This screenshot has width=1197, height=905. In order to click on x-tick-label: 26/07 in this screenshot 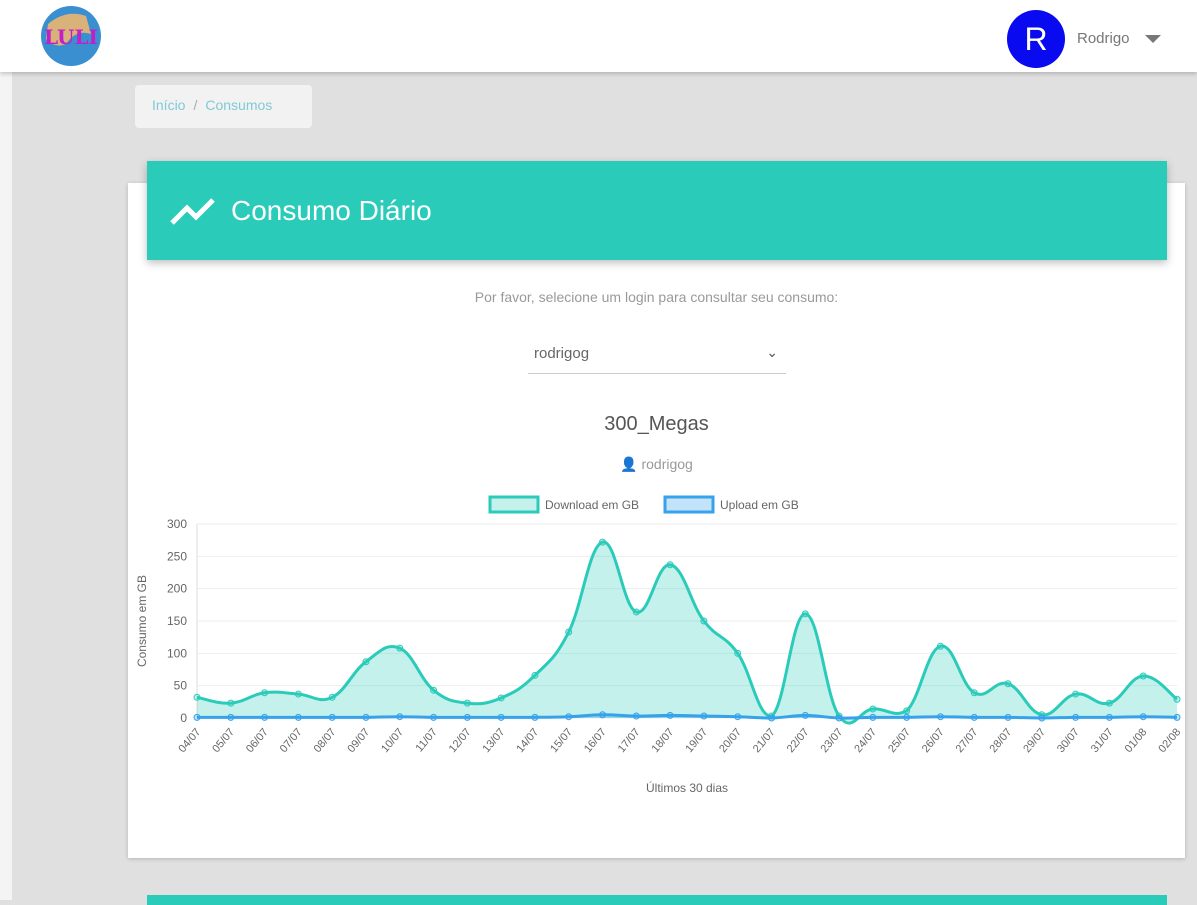, I will do `click(933, 740)`.